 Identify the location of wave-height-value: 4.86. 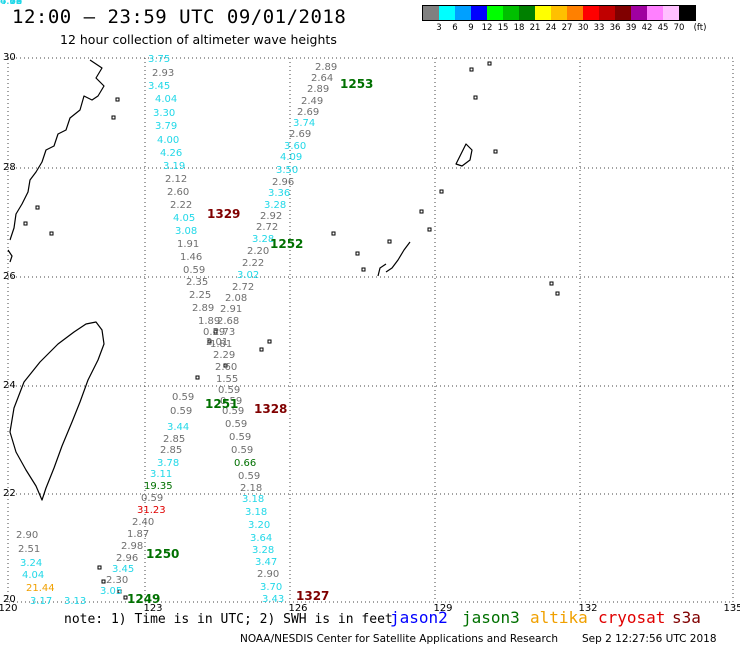
(11, 3).